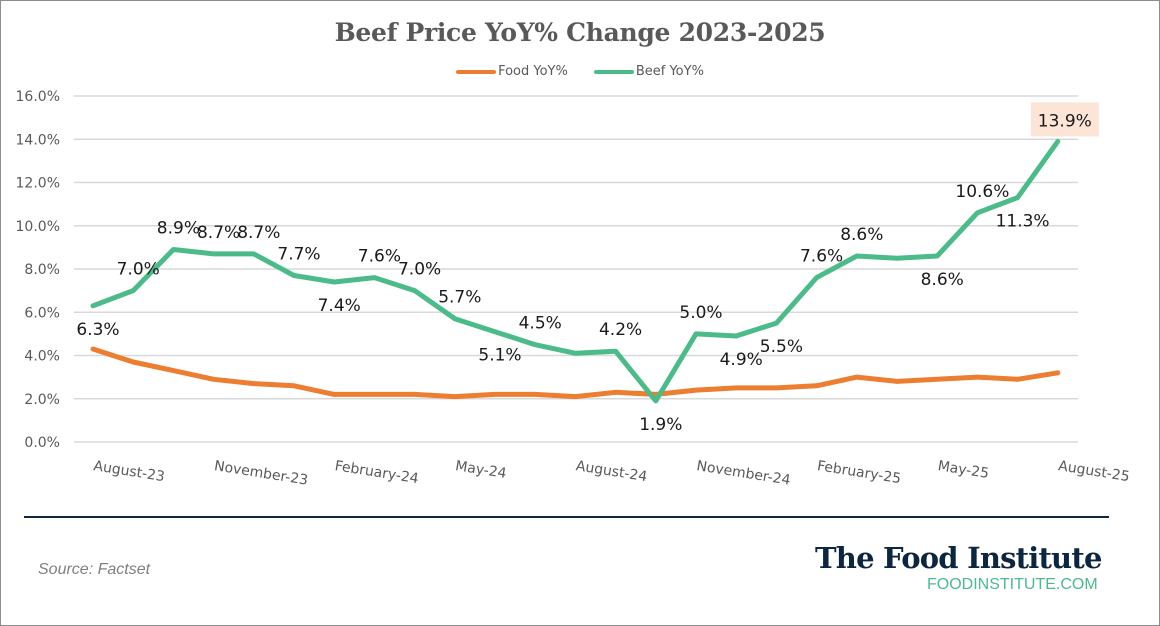 The height and width of the screenshot is (626, 1160). I want to click on food-series-line, so click(575, 373).